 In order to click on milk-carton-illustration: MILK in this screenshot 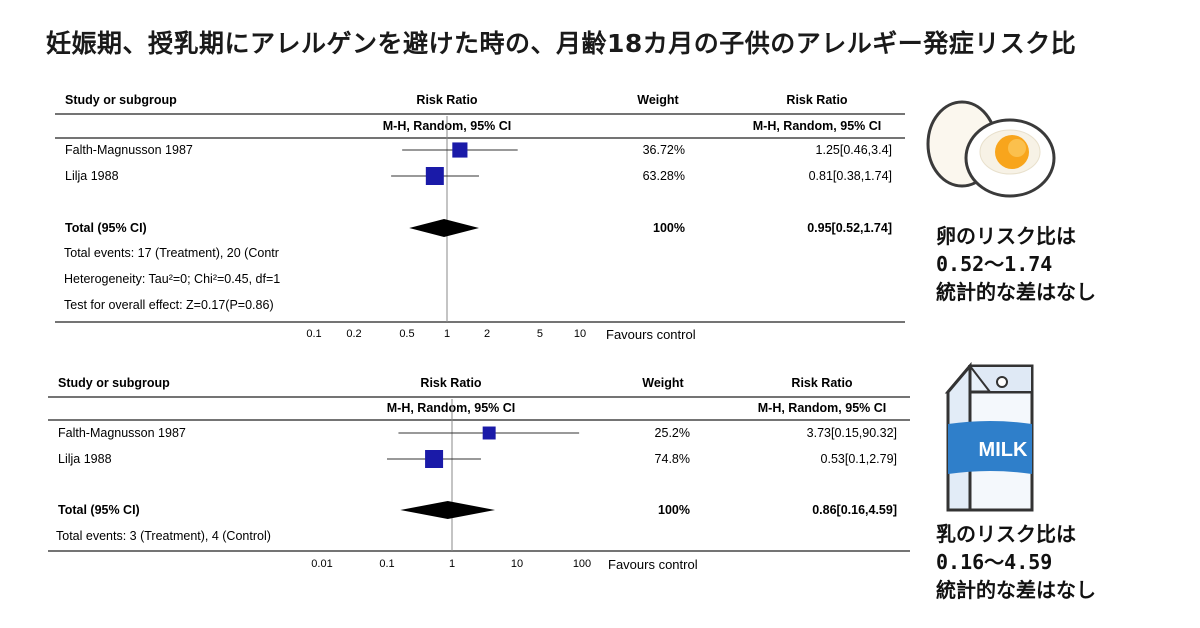, I will do `click(989, 437)`.